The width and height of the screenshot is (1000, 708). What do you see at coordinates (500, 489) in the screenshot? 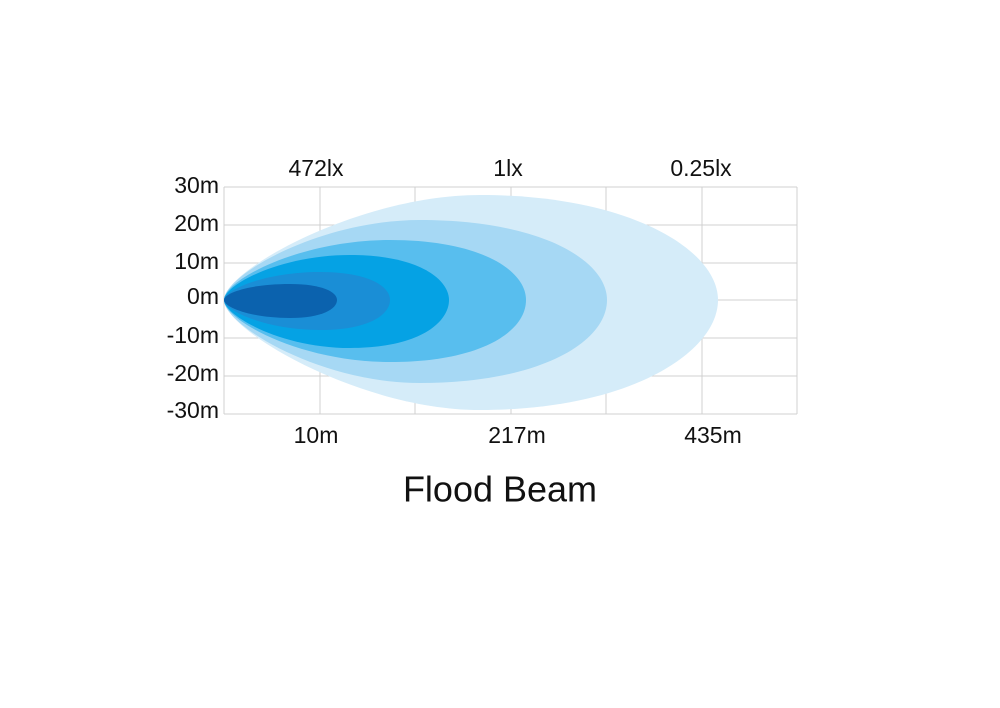
I see `diagram-title: Flood Beam` at bounding box center [500, 489].